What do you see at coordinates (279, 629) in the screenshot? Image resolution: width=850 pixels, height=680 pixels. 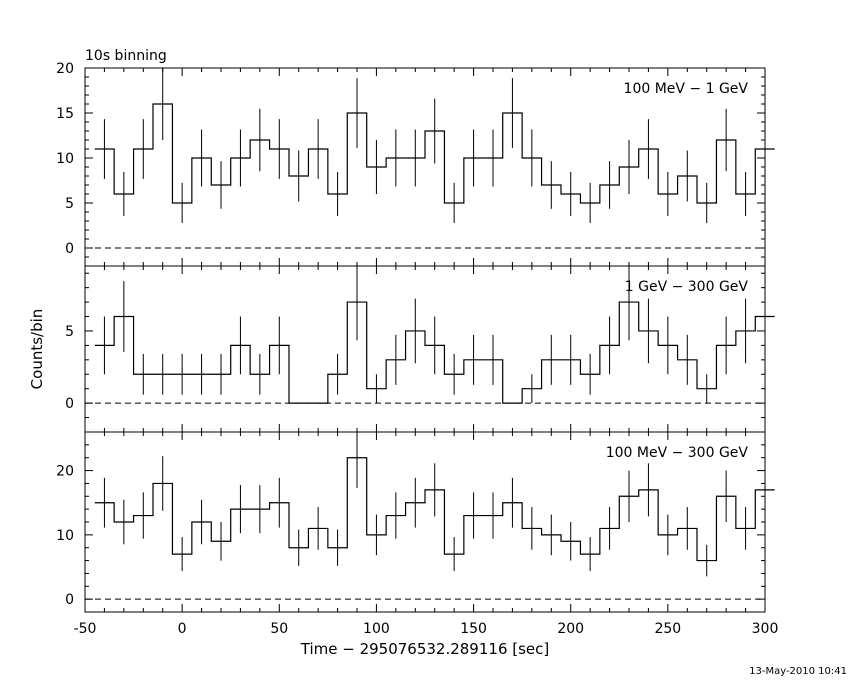 I see `x-tick-label: 50` at bounding box center [279, 629].